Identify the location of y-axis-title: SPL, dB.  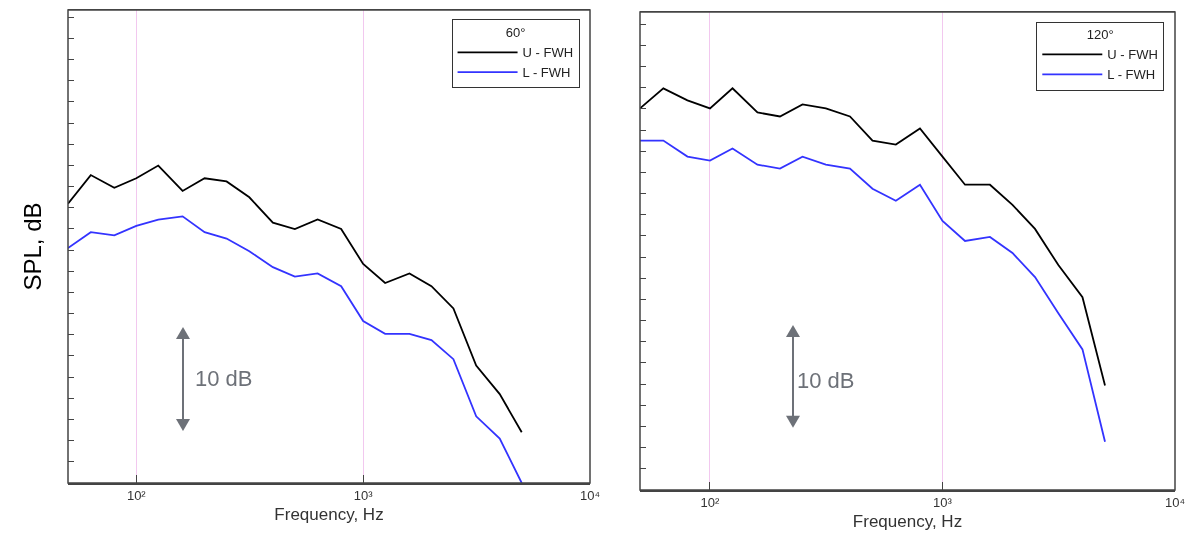
(33, 246).